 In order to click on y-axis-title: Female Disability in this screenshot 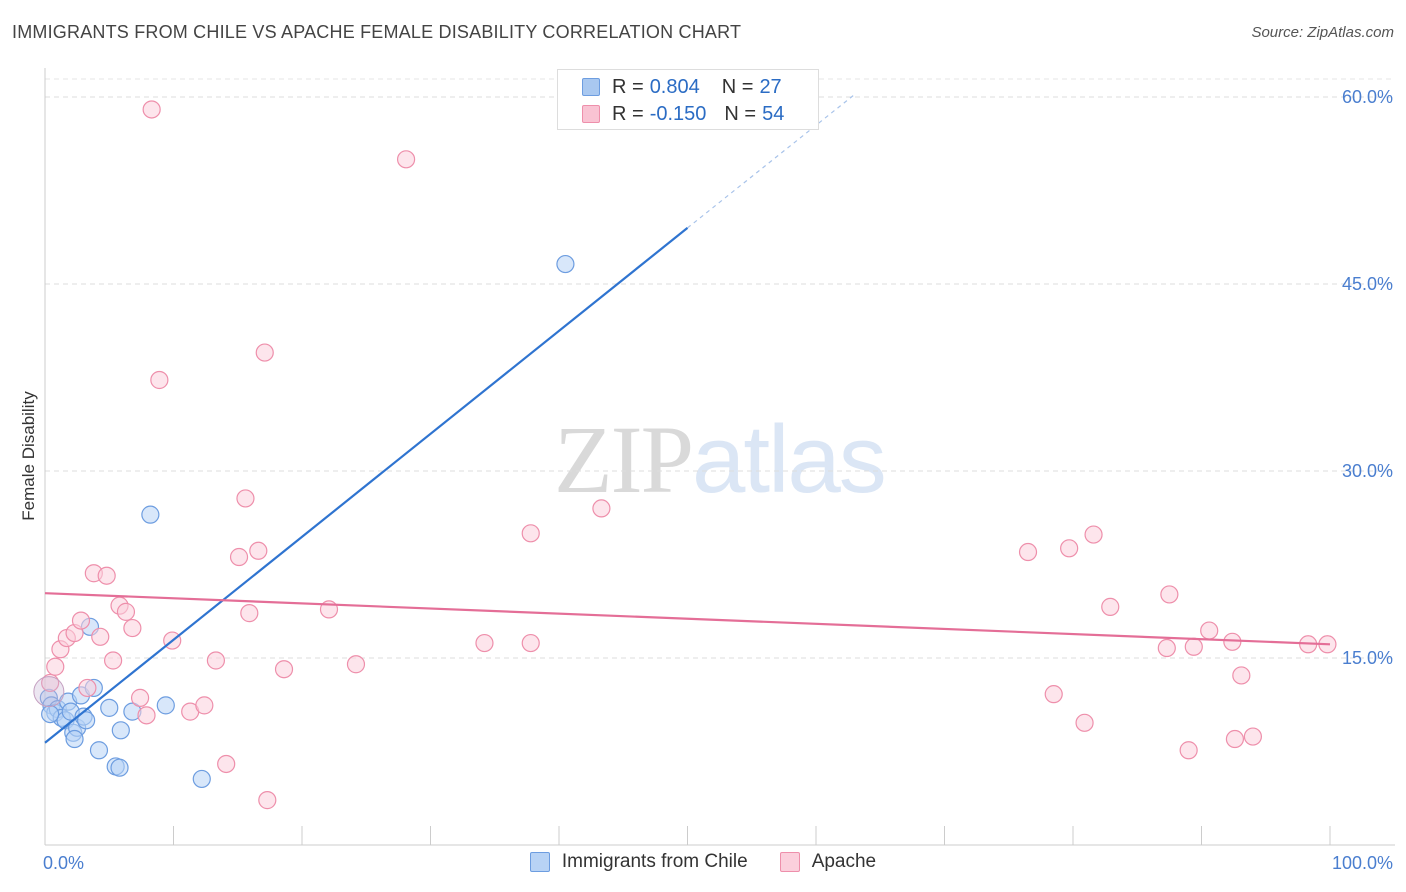, I will do `click(28, 456)`.